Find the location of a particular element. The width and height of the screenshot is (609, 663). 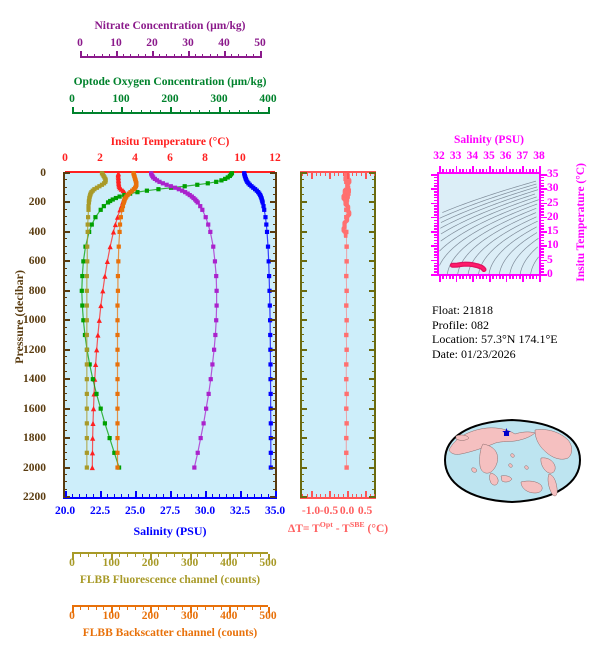

temperature-salinity-diagram is located at coordinates (489, 224).